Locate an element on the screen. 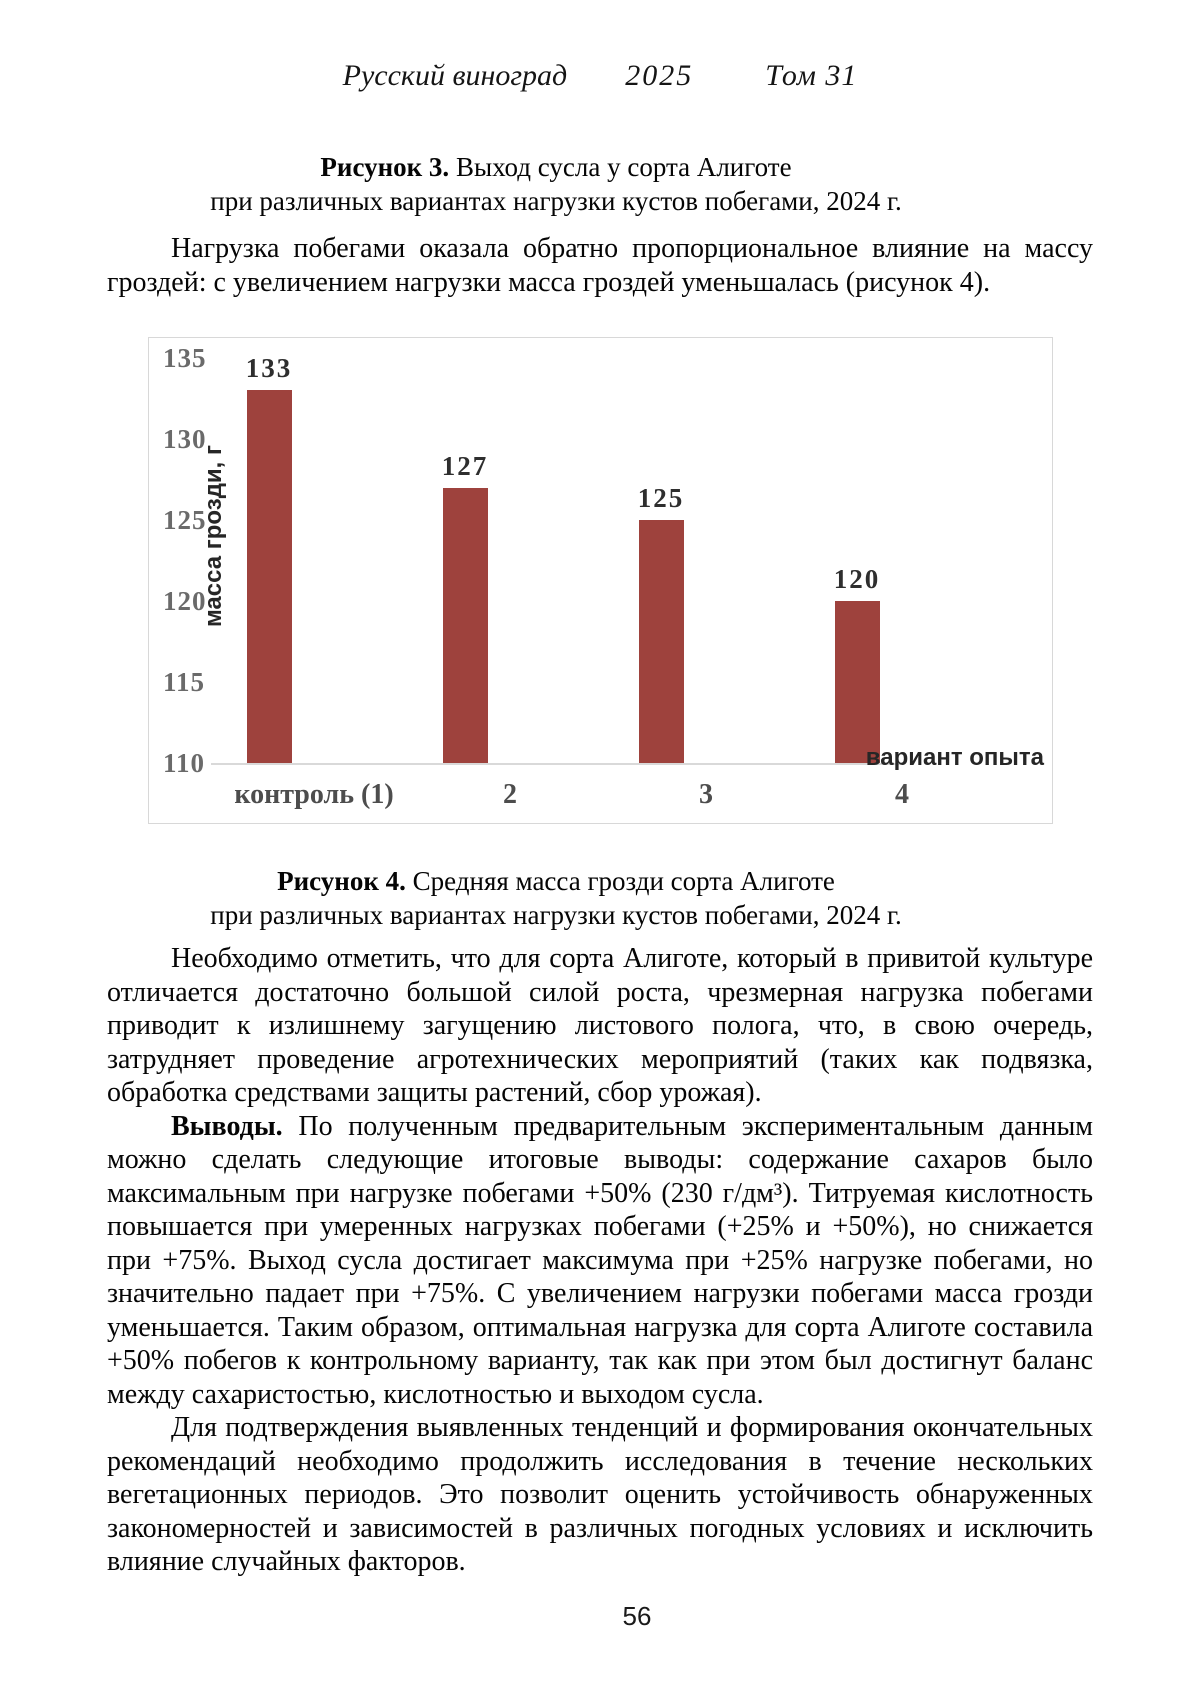 This screenshot has height=1698, width=1200. figure3-label: Рисунок 3. is located at coordinates (385, 167).